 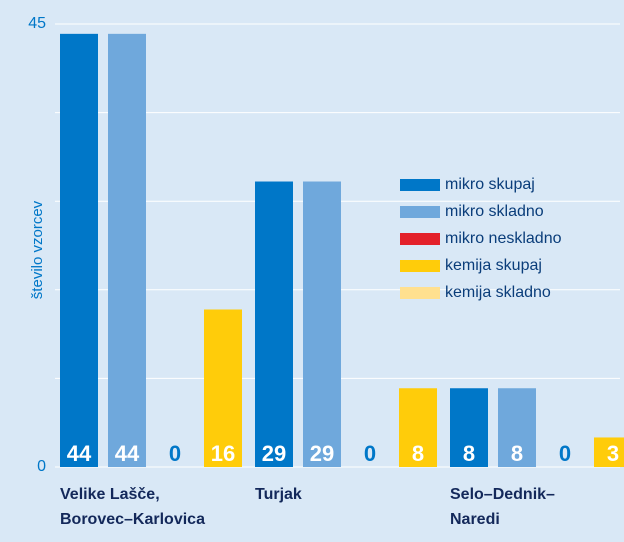 What do you see at coordinates (41, 466) in the screenshot?
I see `y-tick-label: 0` at bounding box center [41, 466].